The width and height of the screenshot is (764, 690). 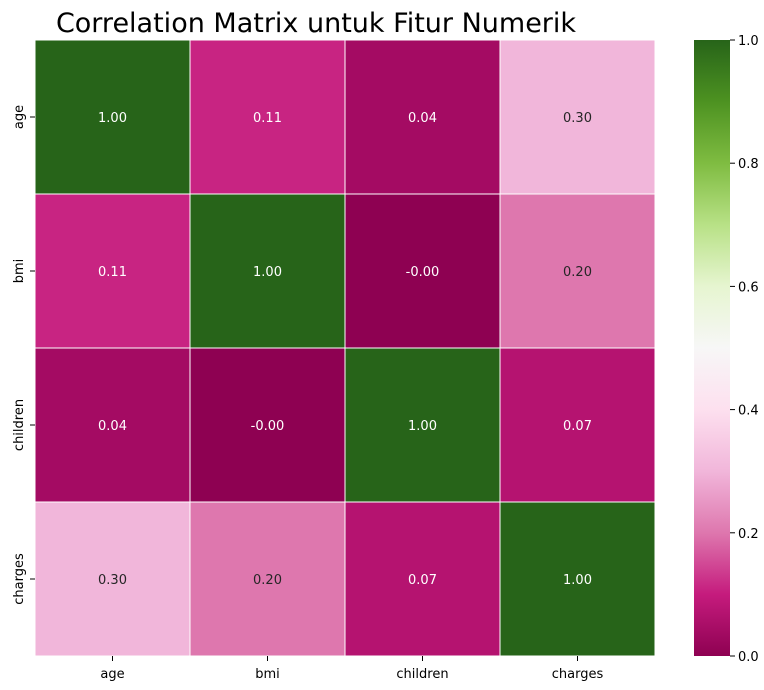 I want to click on heatmap-value-charges-children: 0.07, so click(x=422, y=580).